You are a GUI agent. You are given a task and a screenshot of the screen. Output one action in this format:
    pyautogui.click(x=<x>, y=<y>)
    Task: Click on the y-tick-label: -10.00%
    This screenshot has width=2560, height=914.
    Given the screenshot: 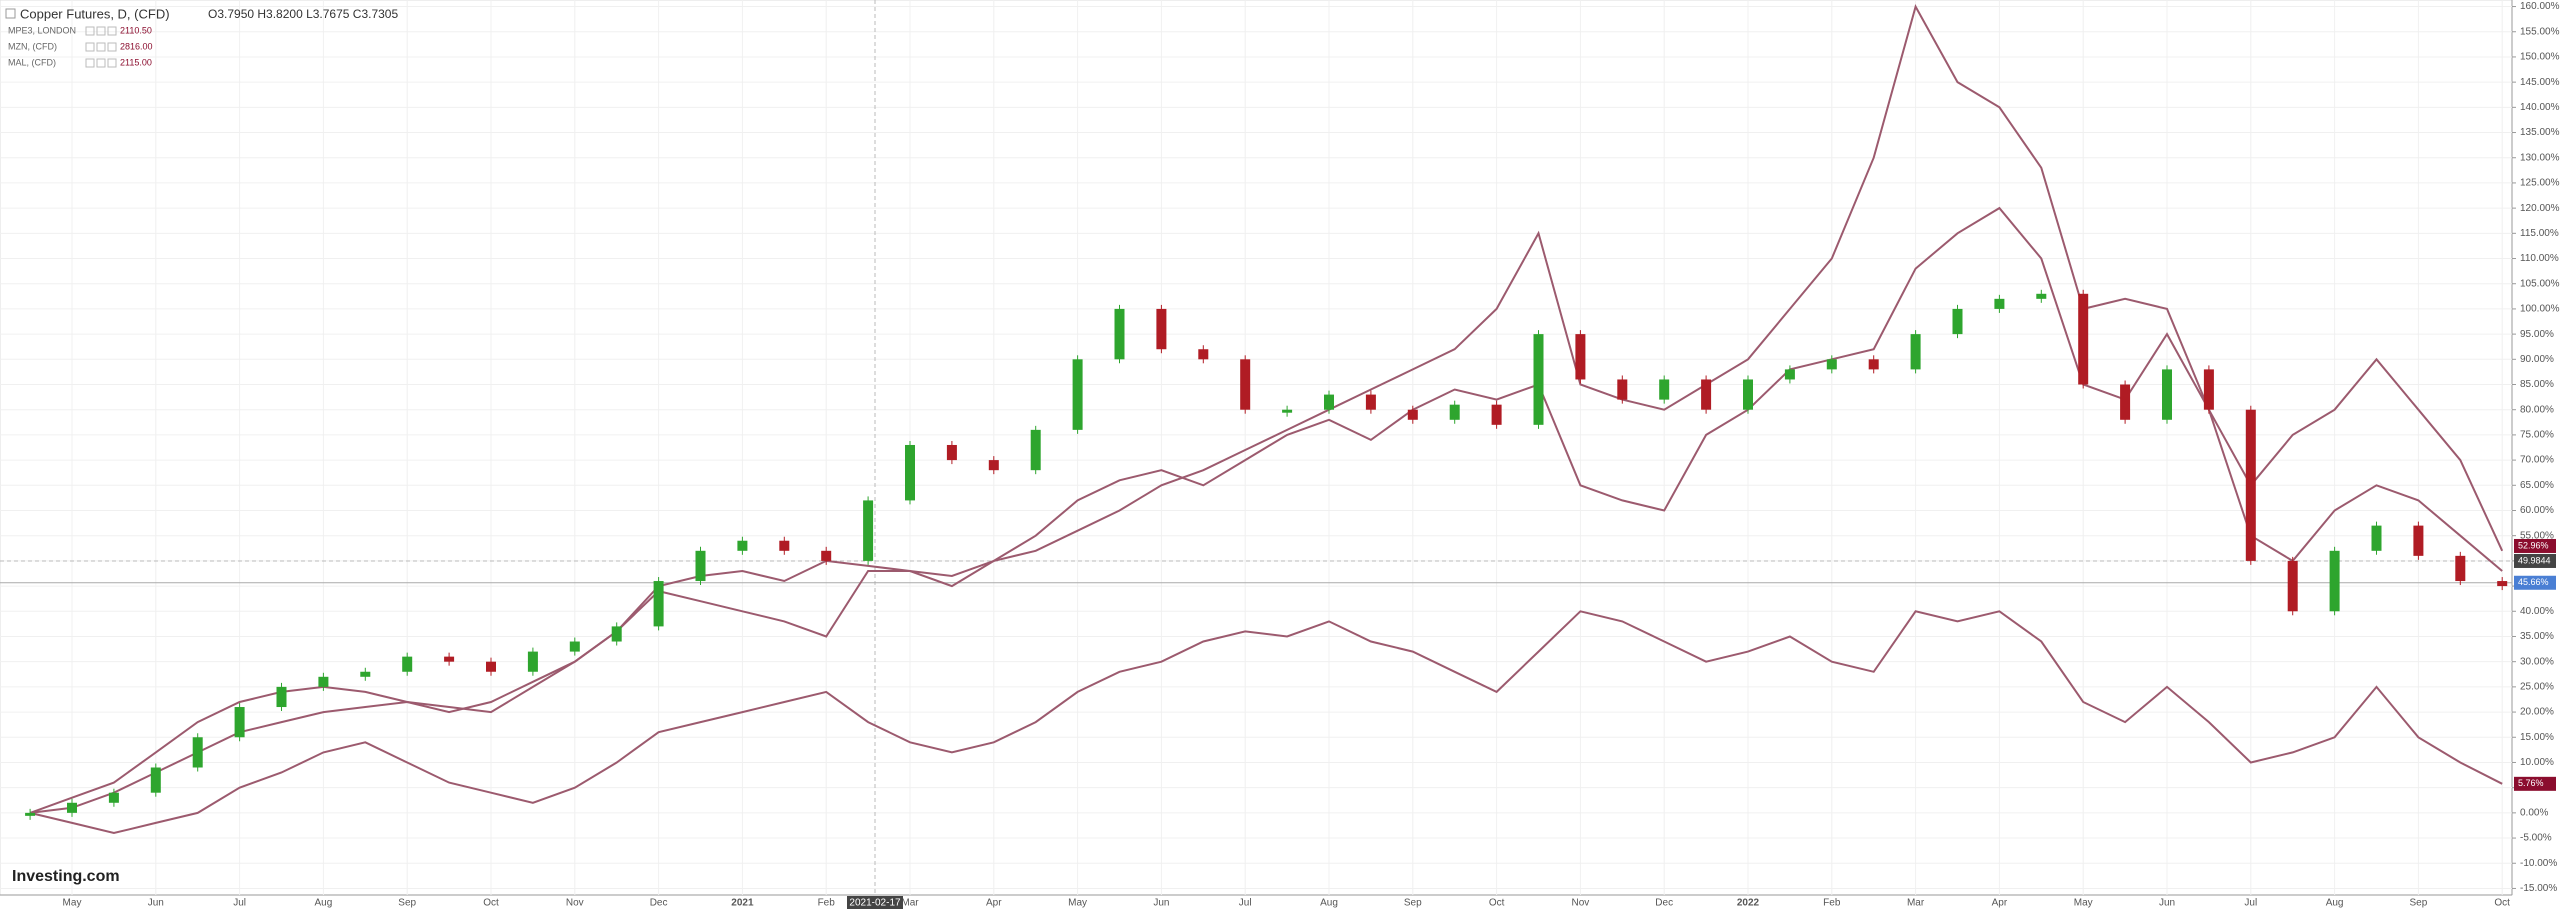 What is the action you would take?
    pyautogui.click(x=2538, y=863)
    